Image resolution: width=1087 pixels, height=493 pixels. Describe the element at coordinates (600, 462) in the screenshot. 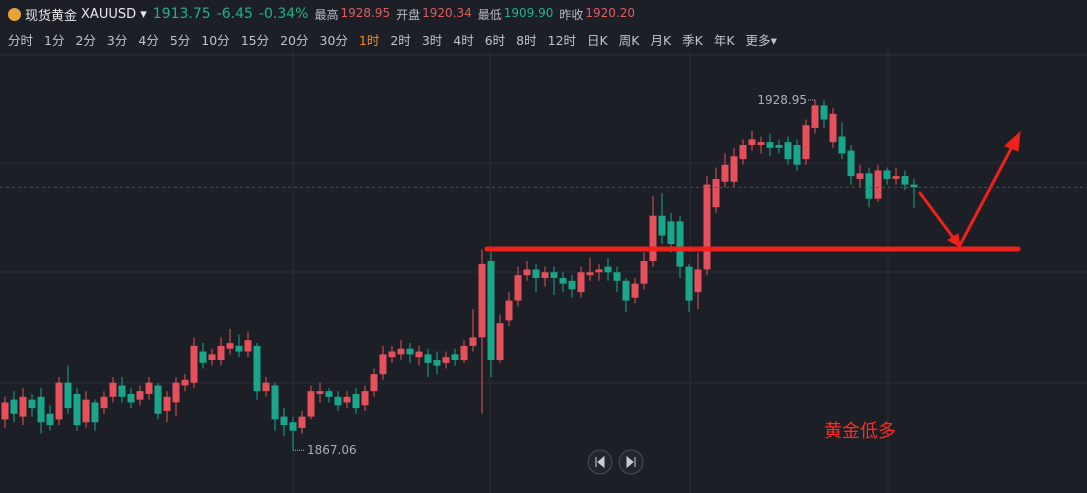

I see `prev-icon` at that location.